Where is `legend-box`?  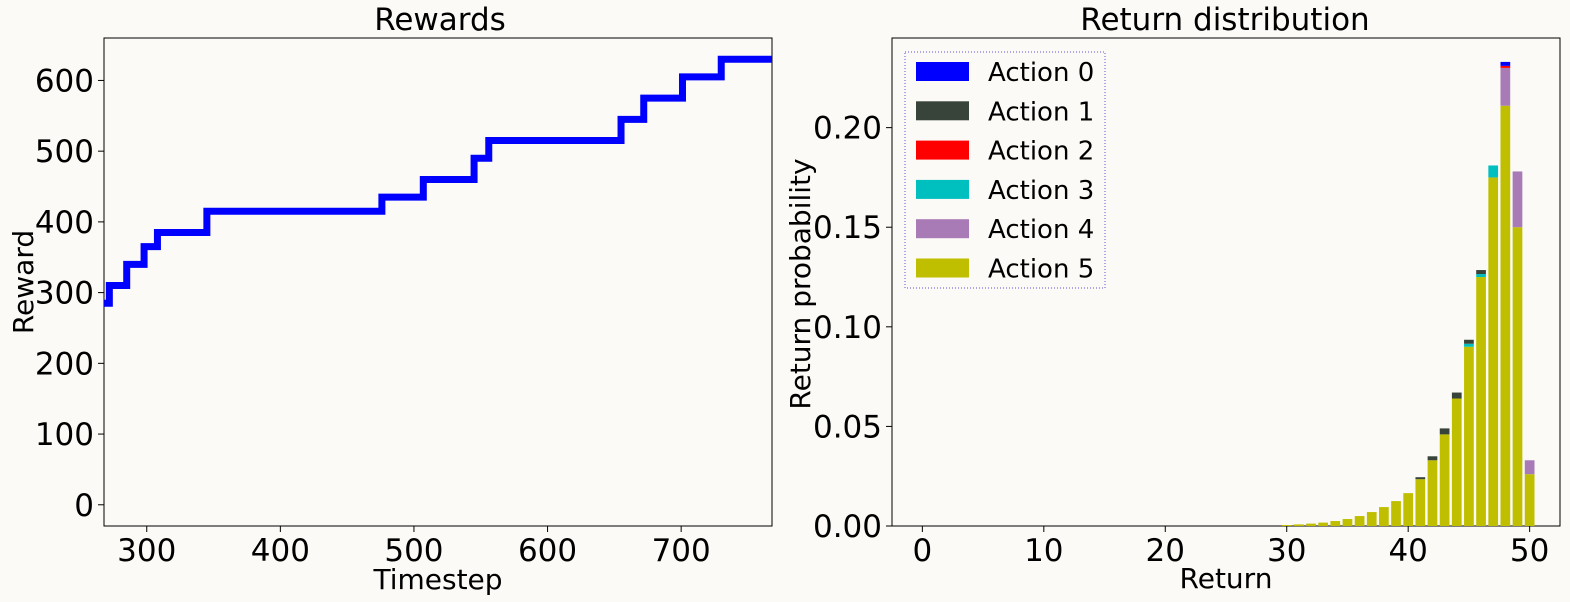 legend-box is located at coordinates (1005, 170).